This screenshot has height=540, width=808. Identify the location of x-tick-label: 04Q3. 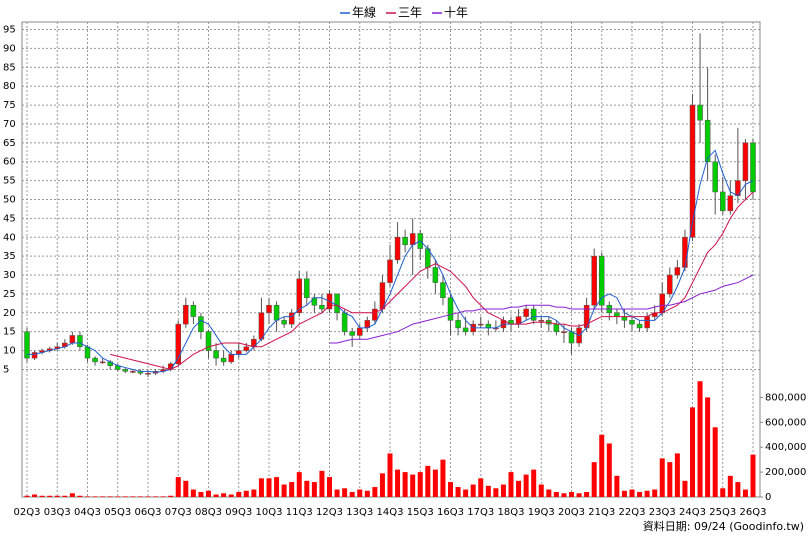
(87, 512).